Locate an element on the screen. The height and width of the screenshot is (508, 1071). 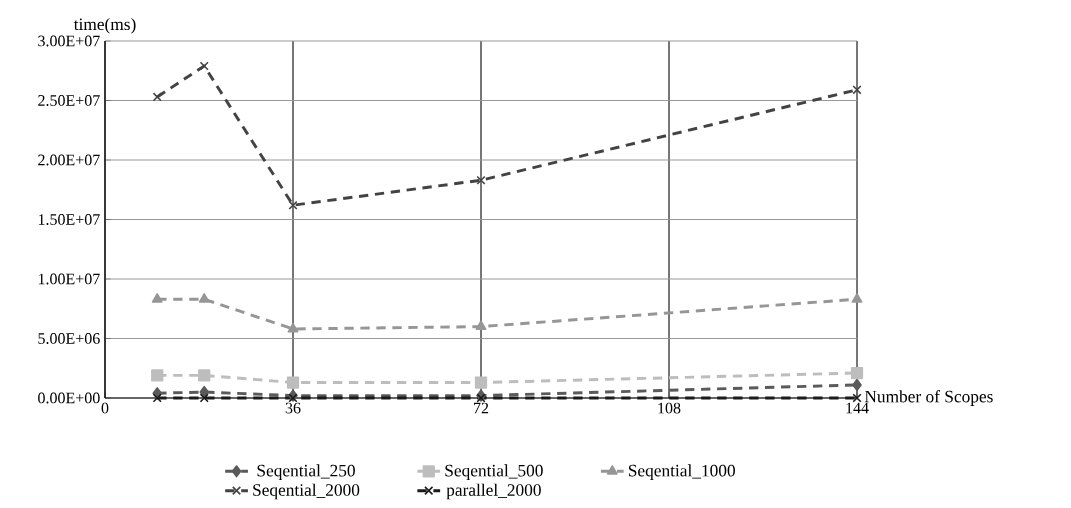
x-tick-label: 144 is located at coordinates (857, 408).